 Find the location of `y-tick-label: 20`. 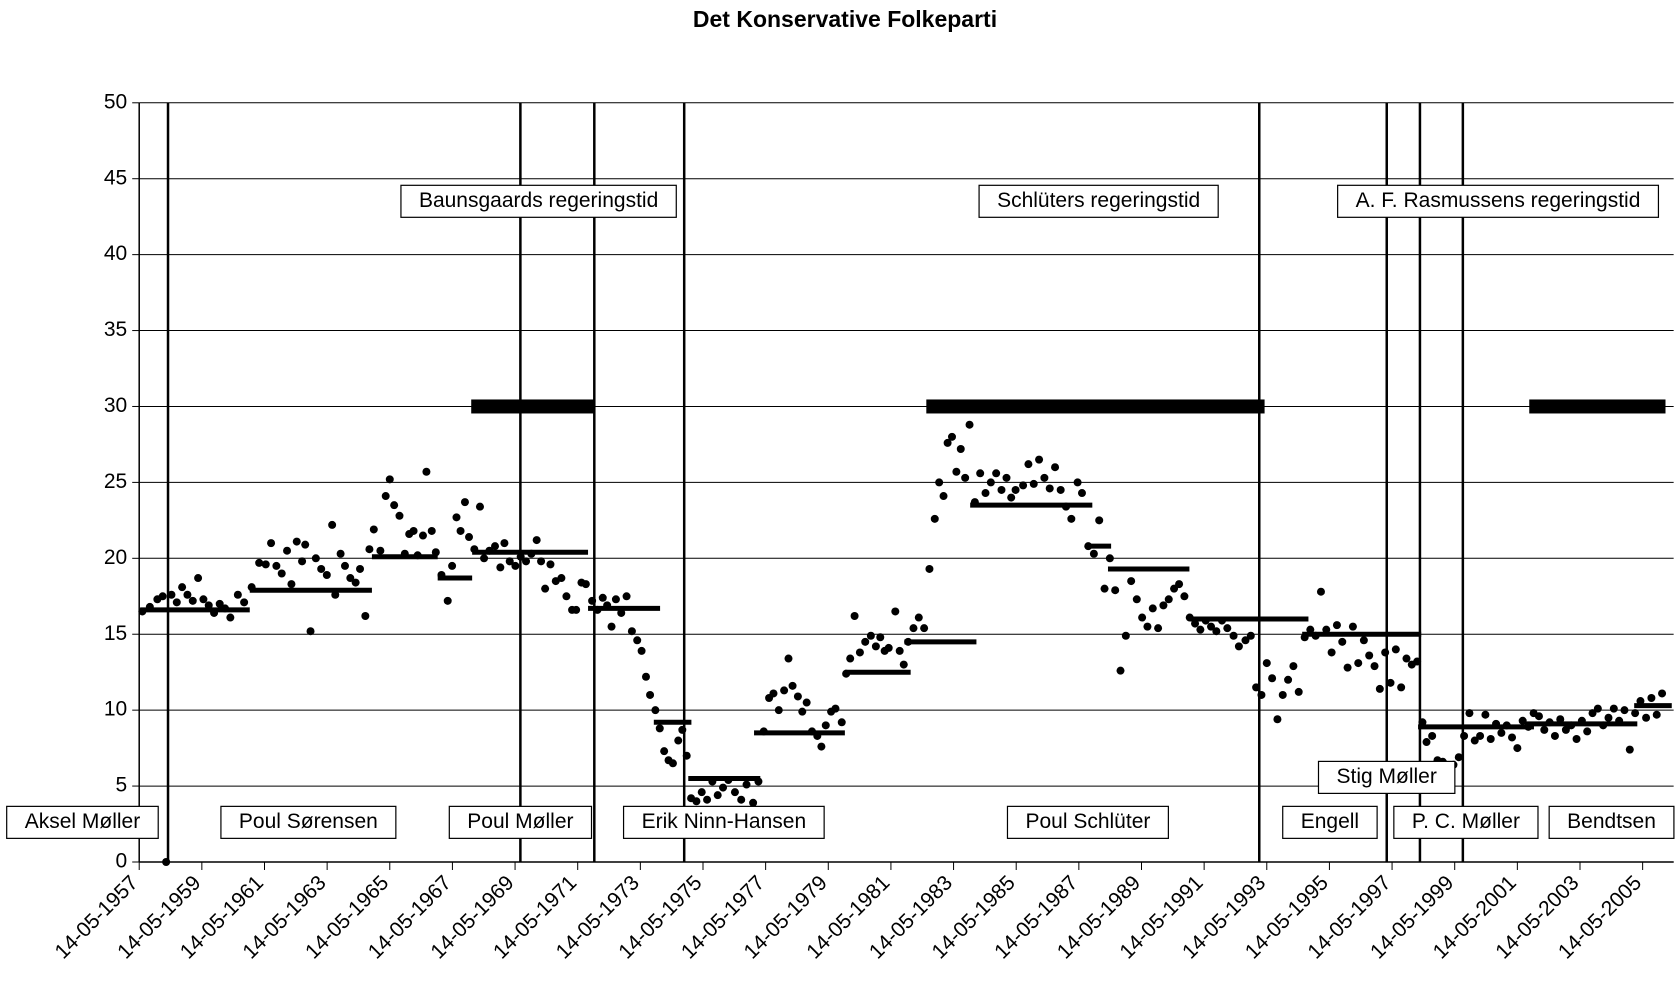

y-tick-label: 20 is located at coordinates (115, 557).